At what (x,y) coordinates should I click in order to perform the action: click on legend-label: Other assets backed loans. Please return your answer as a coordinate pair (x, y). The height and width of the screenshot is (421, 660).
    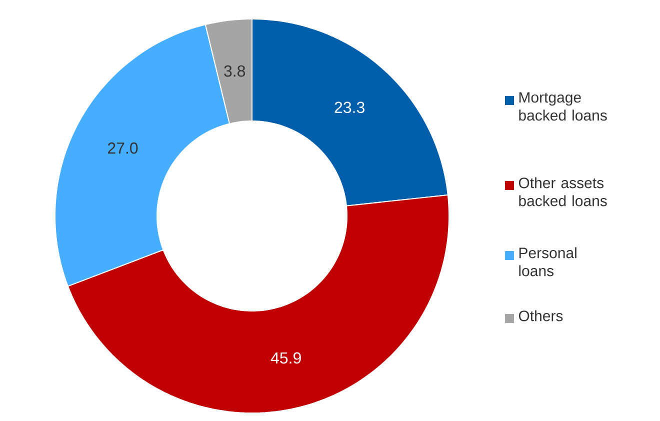
    Looking at the image, I should click on (562, 191).